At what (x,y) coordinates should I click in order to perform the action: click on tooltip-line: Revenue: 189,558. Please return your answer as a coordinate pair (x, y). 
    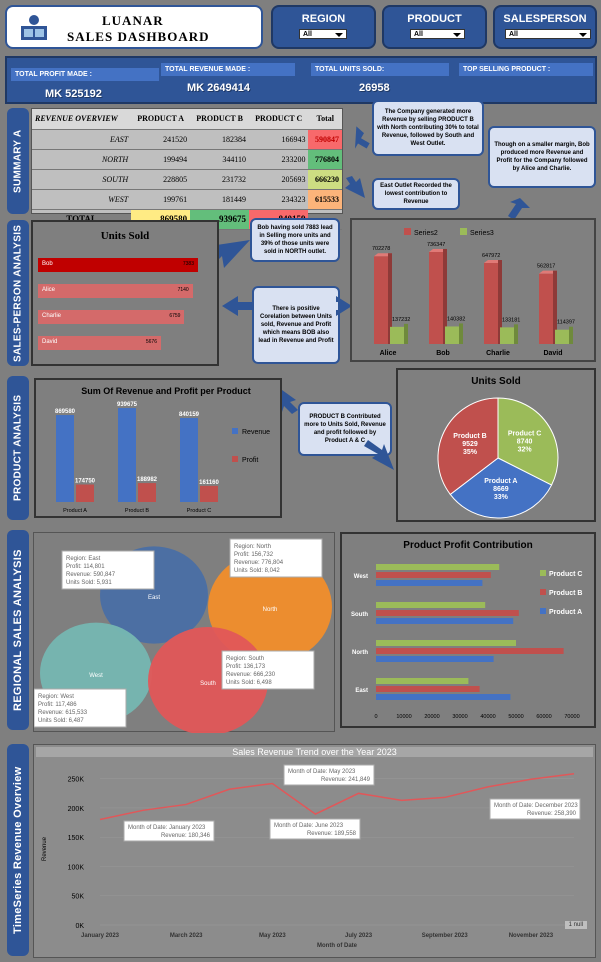
    Looking at the image, I should click on (332, 834).